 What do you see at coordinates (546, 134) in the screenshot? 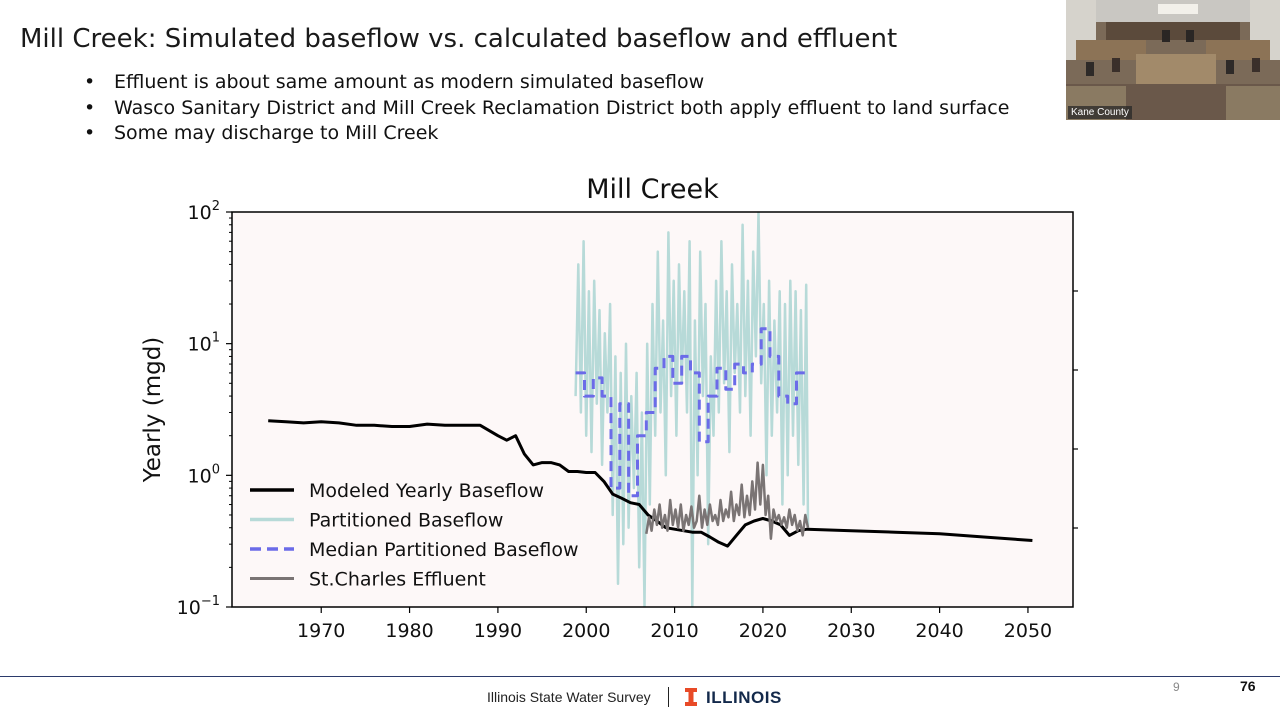
I see `bullet-item: Some may discharge to Mill Creek` at bounding box center [546, 134].